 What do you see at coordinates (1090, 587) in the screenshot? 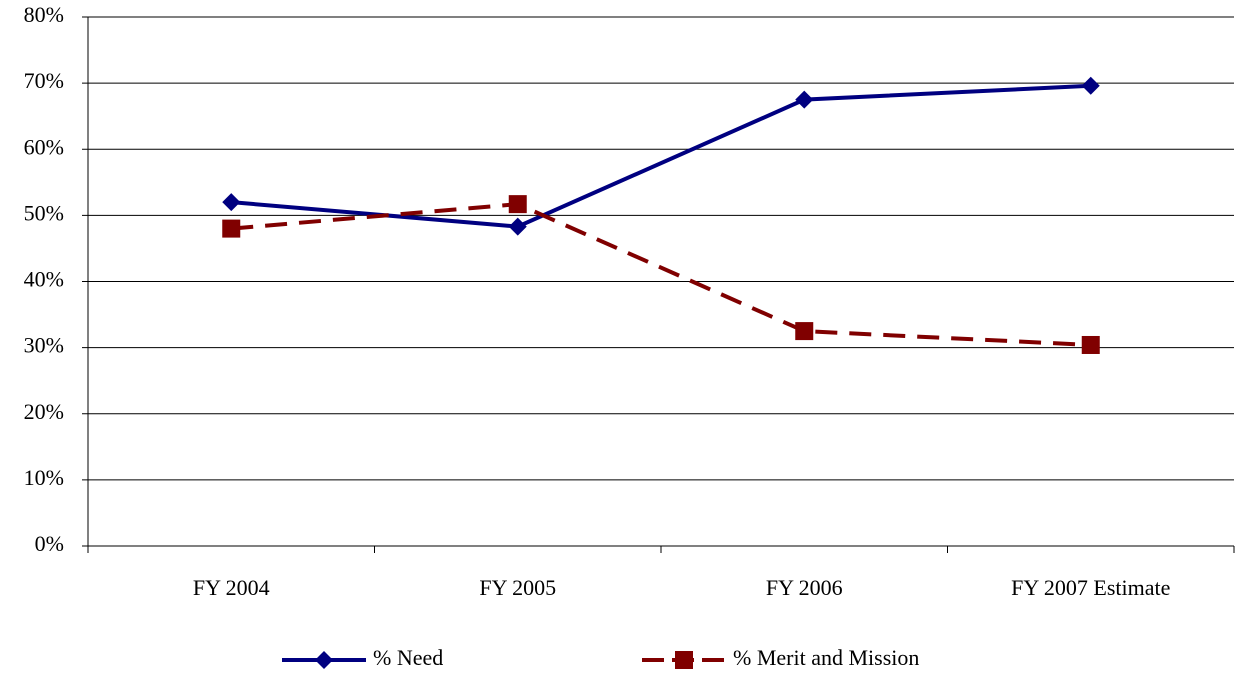
I see `x-tick-label: FY 2007 Estimate` at bounding box center [1090, 587].